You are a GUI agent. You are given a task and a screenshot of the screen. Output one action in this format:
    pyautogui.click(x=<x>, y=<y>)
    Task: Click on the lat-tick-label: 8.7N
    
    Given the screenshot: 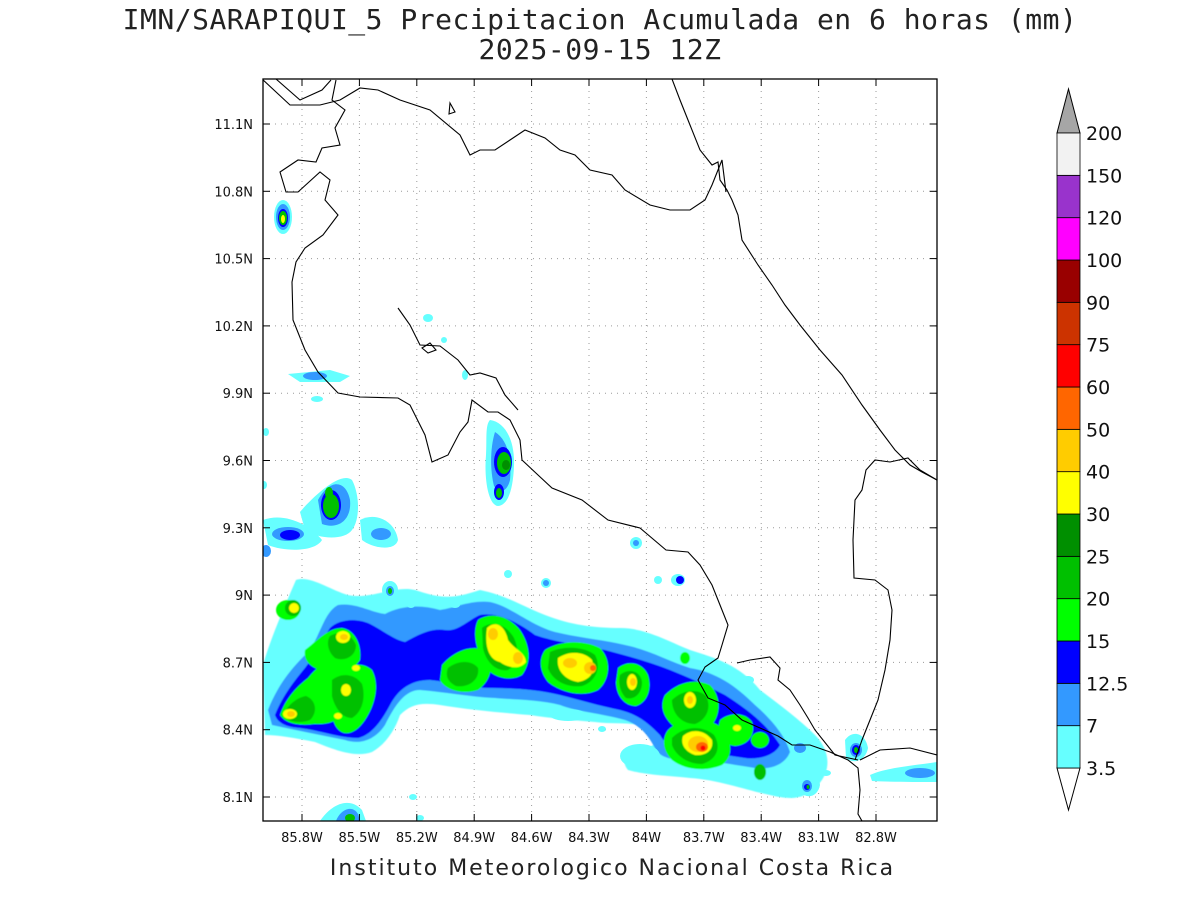 What is the action you would take?
    pyautogui.click(x=238, y=663)
    